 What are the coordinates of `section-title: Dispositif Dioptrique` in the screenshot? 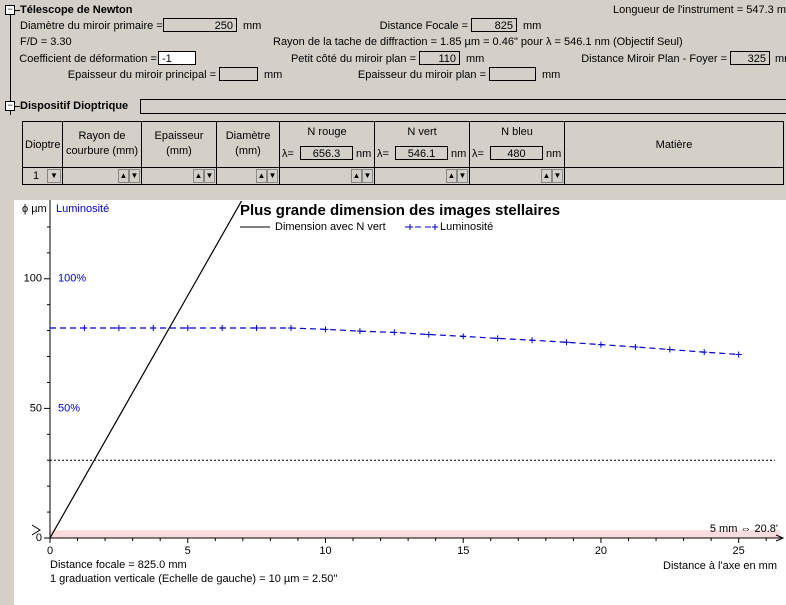 It's located at (74, 106).